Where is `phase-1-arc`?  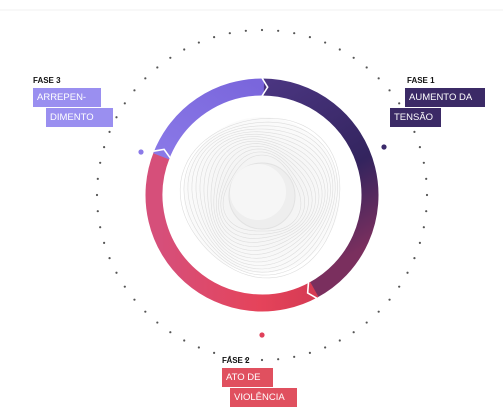 phase-1-arc is located at coordinates (320, 188).